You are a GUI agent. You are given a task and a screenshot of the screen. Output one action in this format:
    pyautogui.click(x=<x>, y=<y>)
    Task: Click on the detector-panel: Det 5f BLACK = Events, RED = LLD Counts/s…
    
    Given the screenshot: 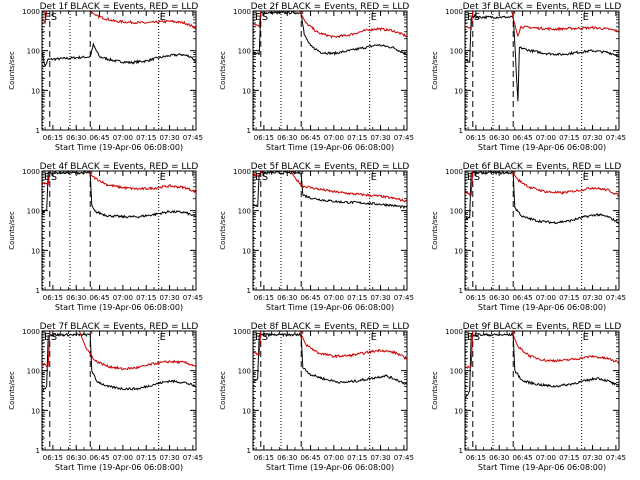 What is the action you would take?
    pyautogui.click(x=316, y=237)
    